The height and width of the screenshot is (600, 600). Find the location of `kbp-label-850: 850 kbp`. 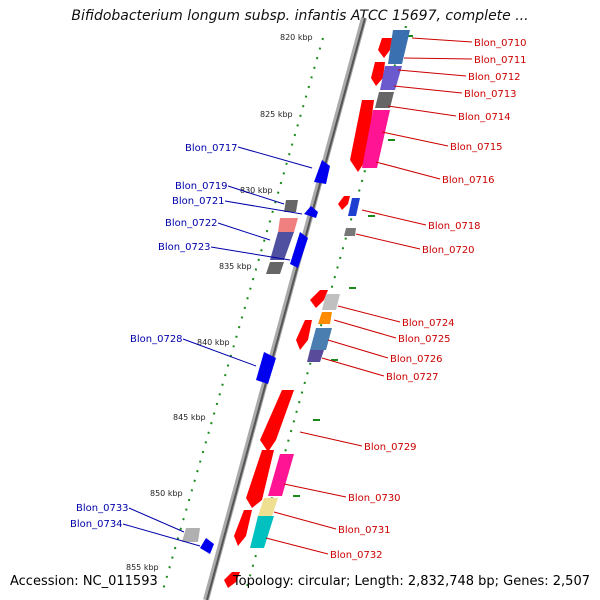

kbp-label-850: 850 kbp is located at coordinates (166, 493).